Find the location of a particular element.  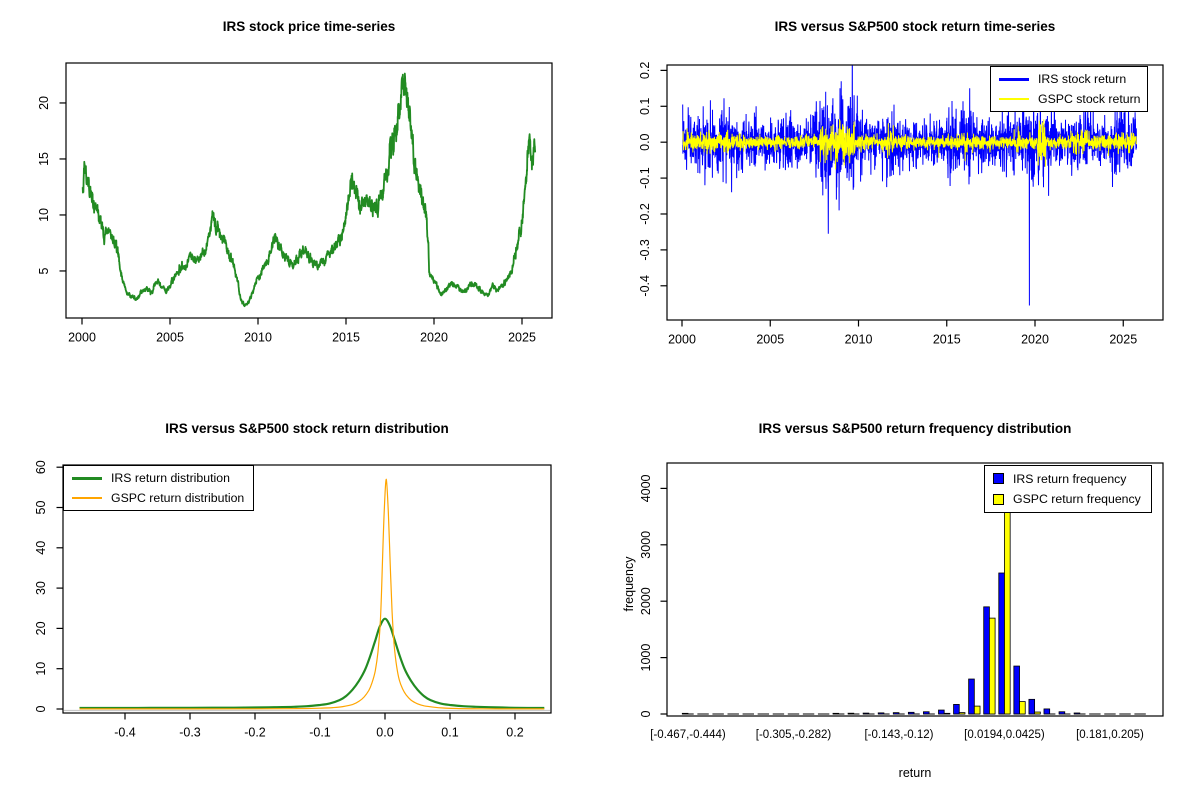

price-x-axis: 2000 2005 2010 2015 2020 2025 is located at coordinates (302, 331).